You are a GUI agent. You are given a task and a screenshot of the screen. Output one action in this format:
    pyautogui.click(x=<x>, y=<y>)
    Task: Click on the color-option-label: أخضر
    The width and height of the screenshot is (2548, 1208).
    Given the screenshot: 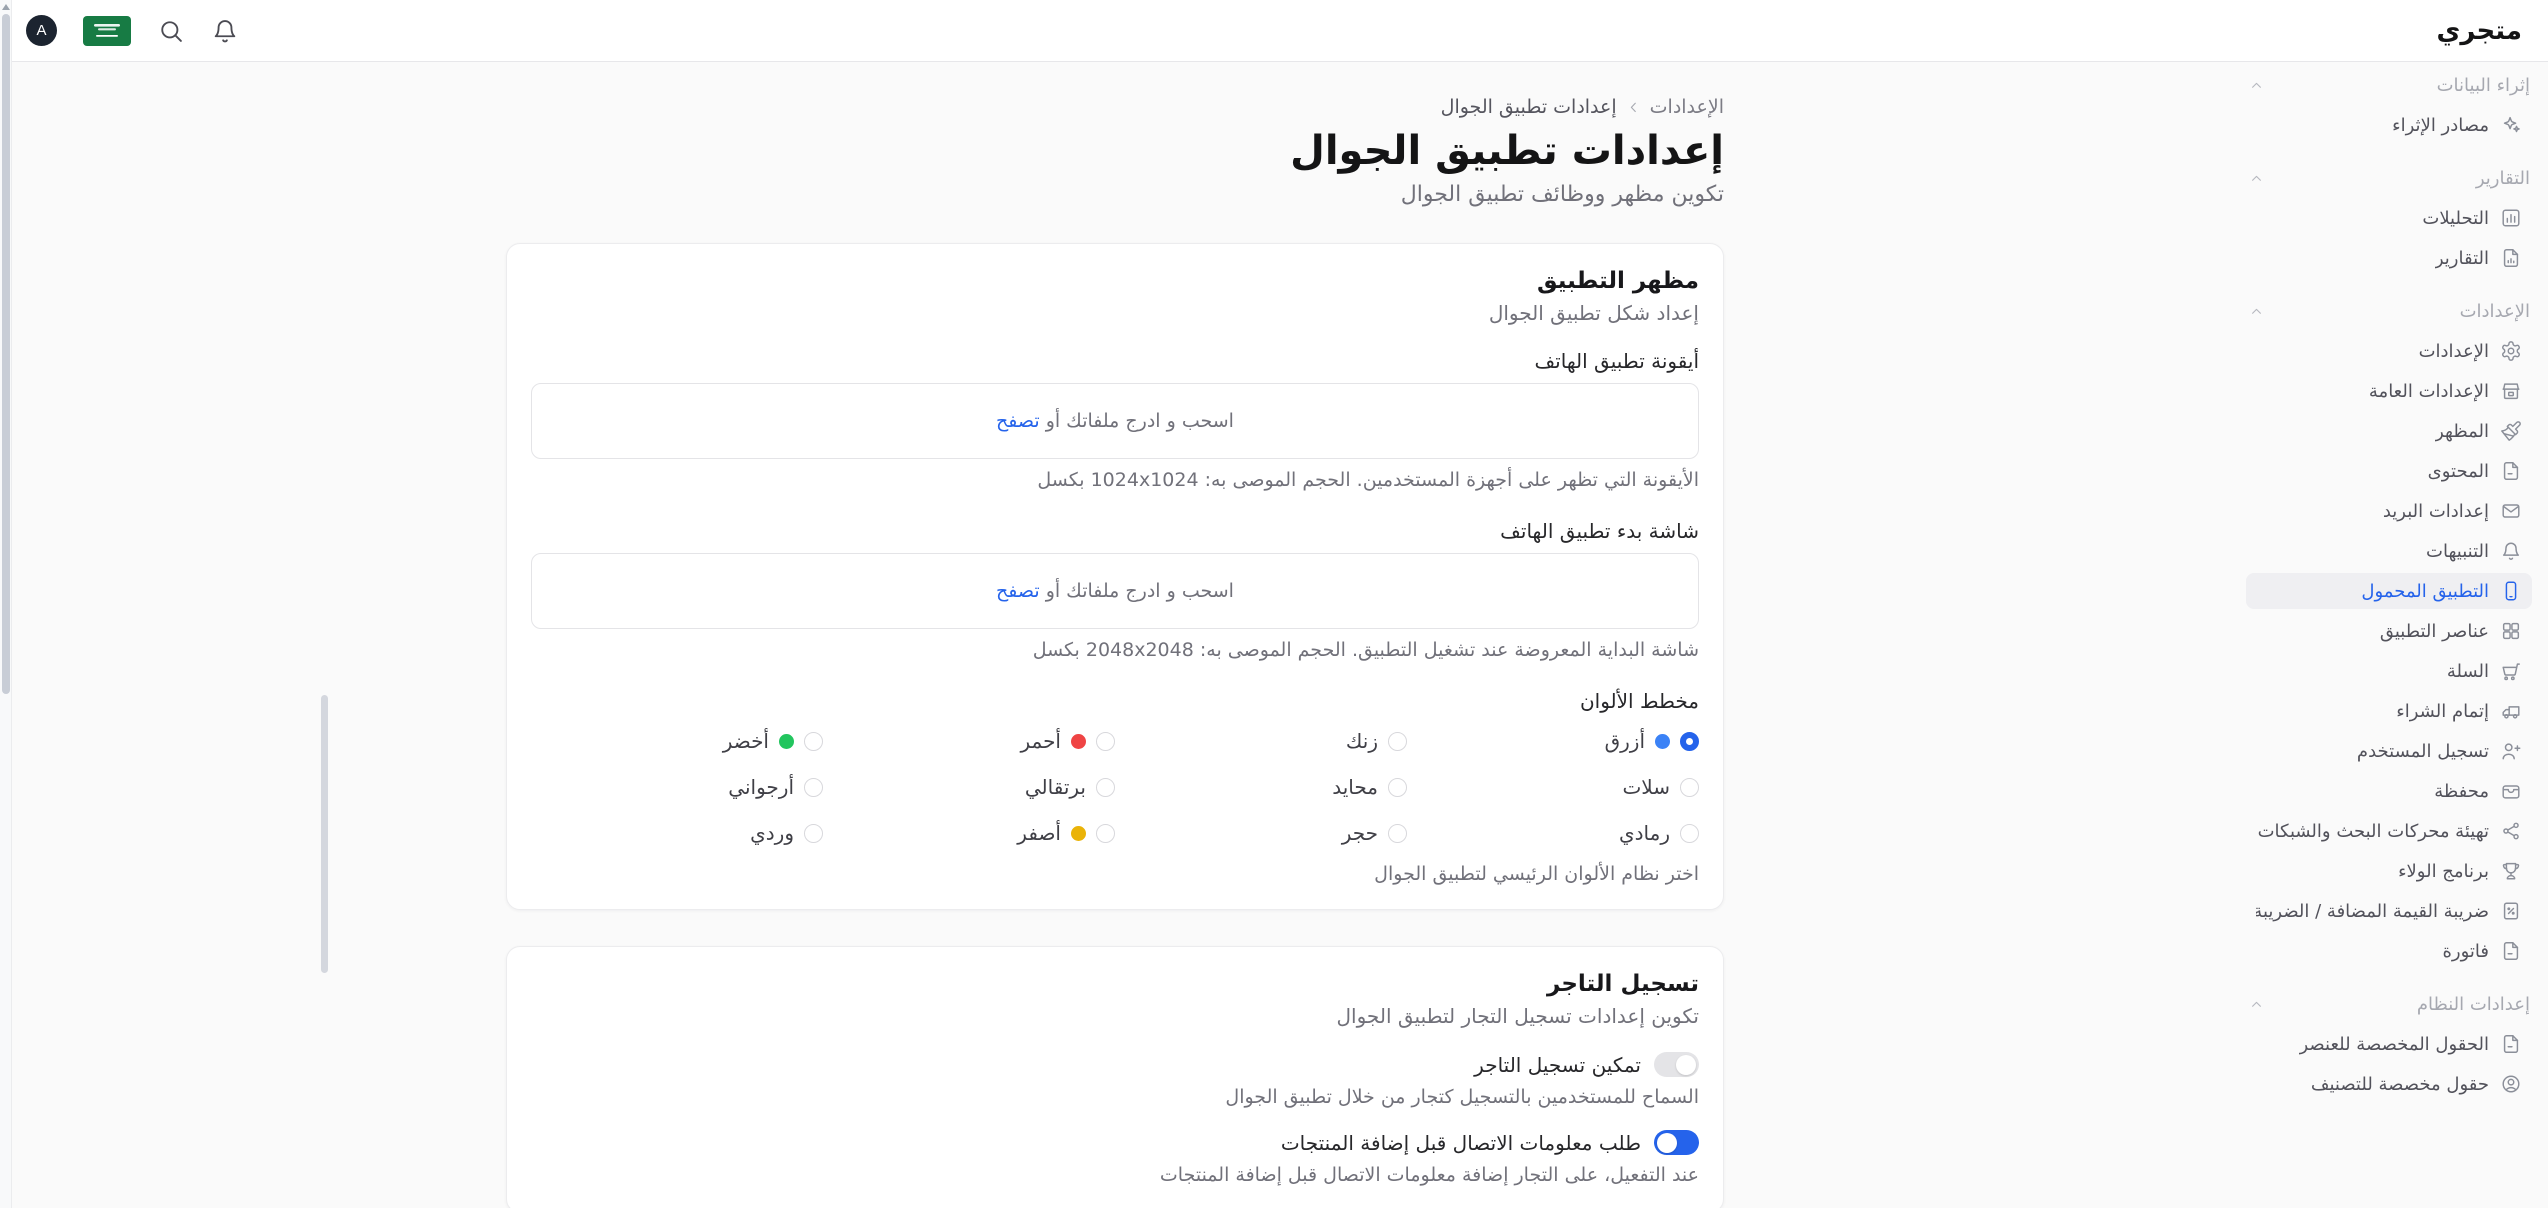 What is the action you would take?
    pyautogui.click(x=745, y=741)
    